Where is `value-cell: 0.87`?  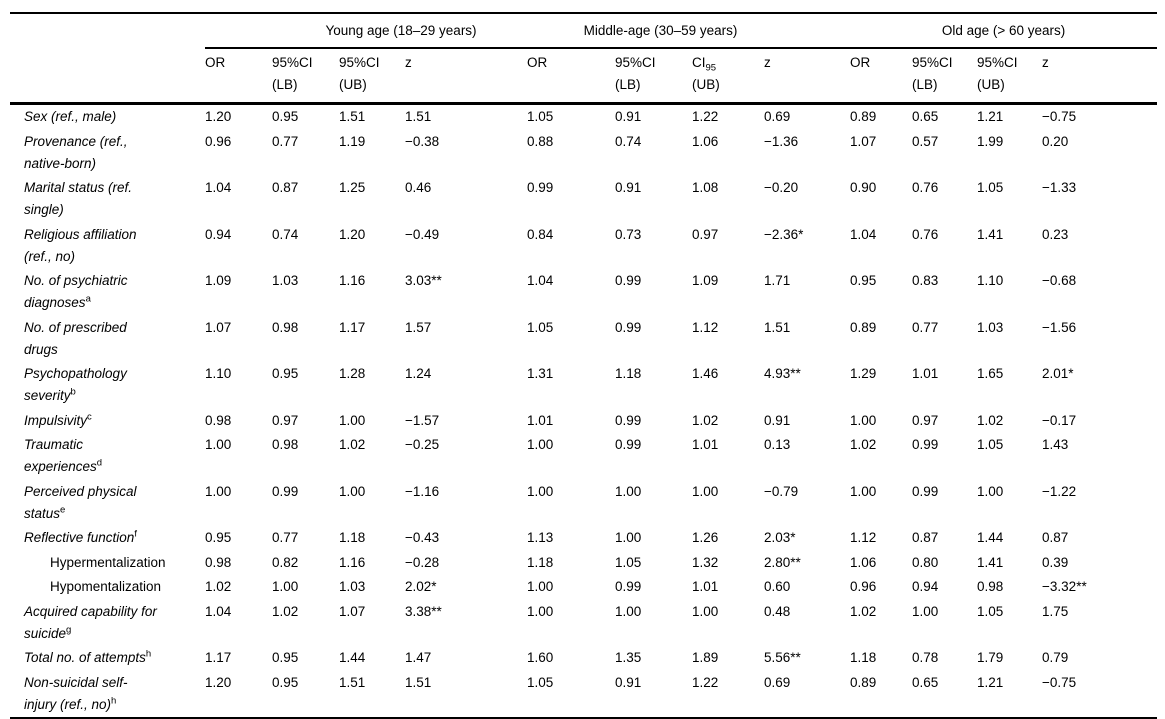
value-cell: 0.87 is located at coordinates (285, 187).